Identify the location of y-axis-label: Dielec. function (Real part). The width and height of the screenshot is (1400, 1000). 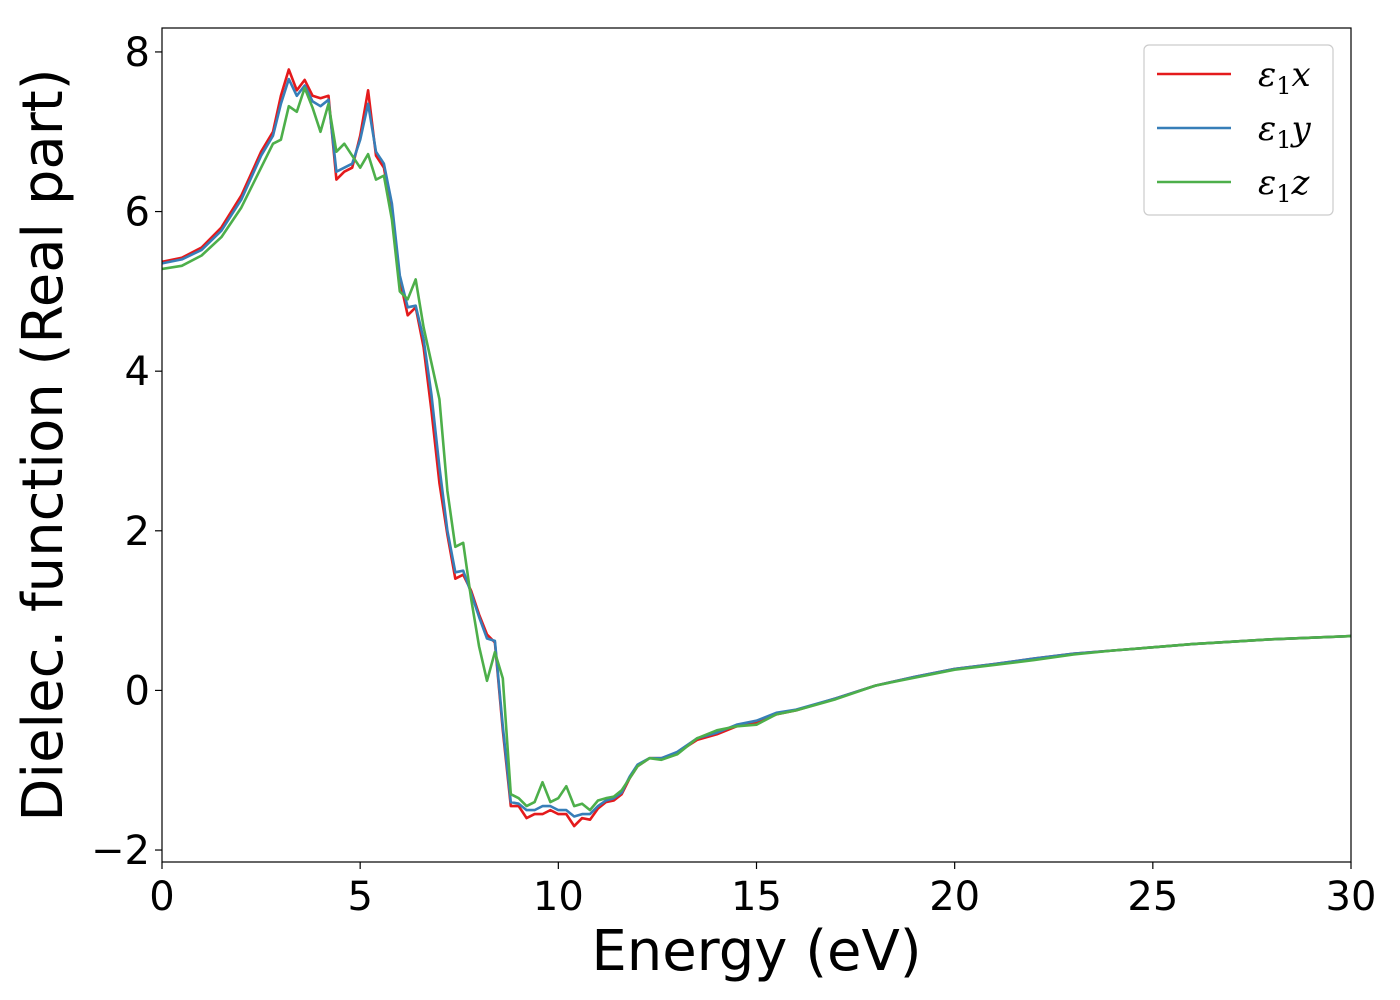
(43, 444).